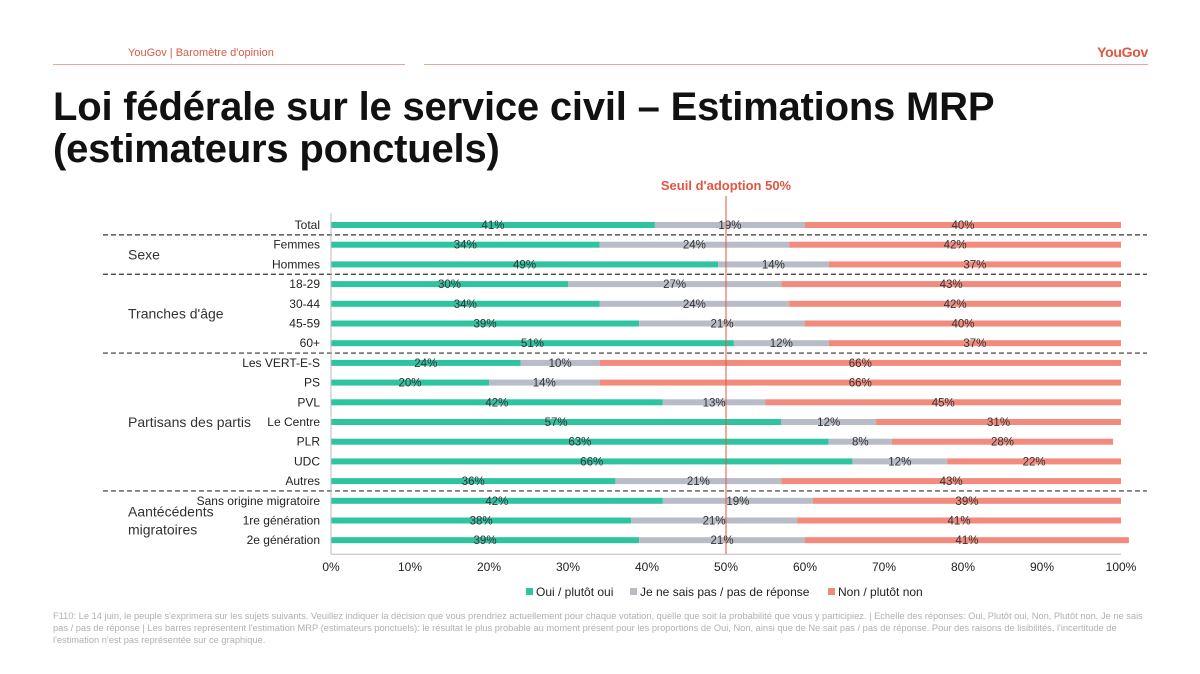 Image resolution: width=1200 pixels, height=674 pixels. What do you see at coordinates (726, 567) in the screenshot?
I see `x-tick-label: 50%` at bounding box center [726, 567].